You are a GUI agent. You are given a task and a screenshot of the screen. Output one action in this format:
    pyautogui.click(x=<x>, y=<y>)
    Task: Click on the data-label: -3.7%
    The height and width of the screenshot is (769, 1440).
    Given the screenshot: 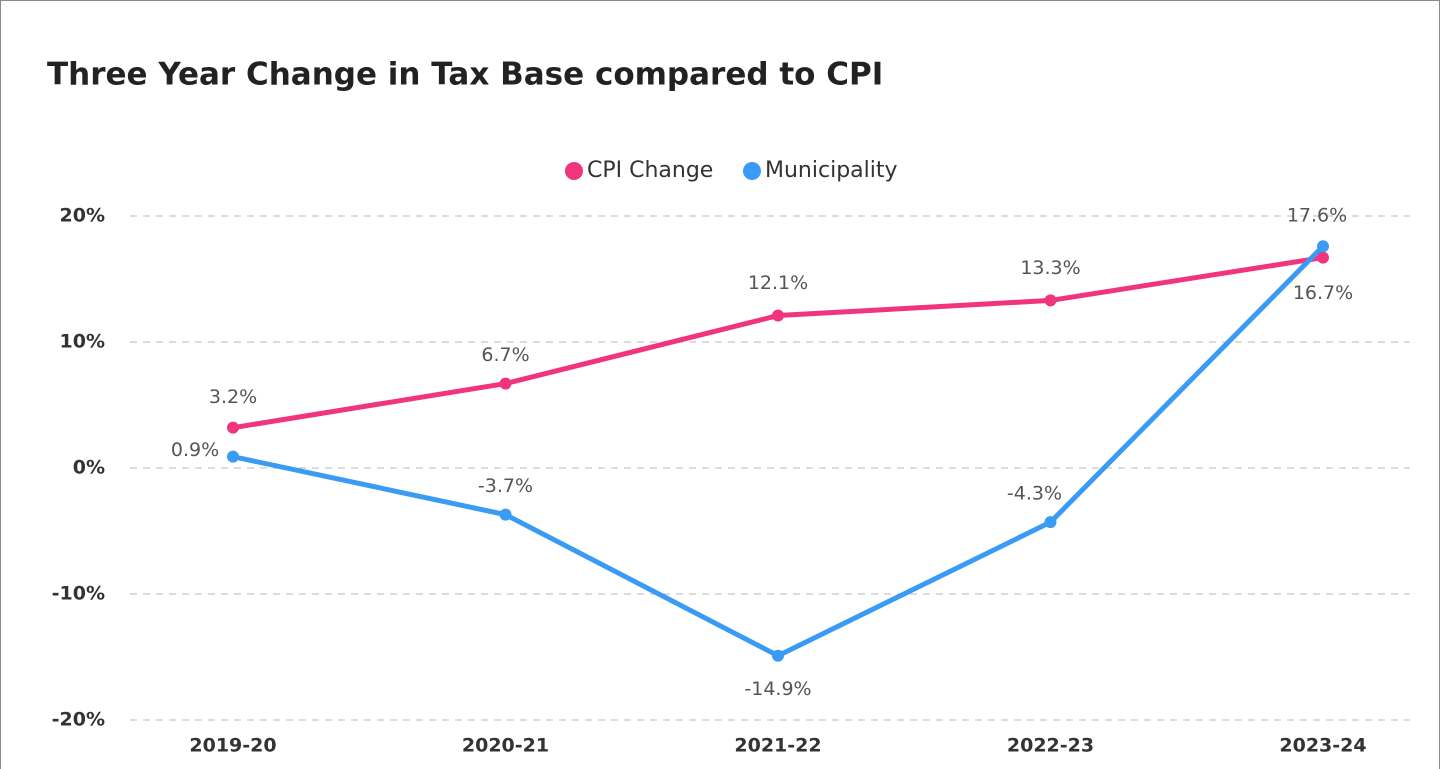 What is the action you would take?
    pyautogui.click(x=505, y=486)
    